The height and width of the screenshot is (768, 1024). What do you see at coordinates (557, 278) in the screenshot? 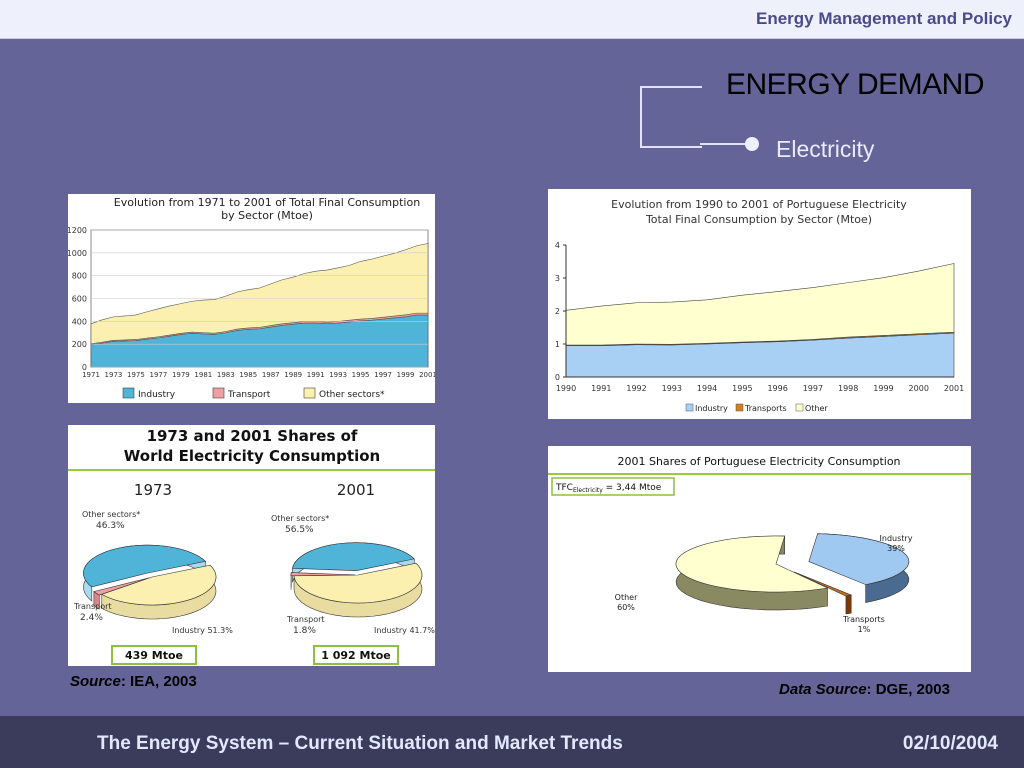
I see `y-tick-label: 3` at bounding box center [557, 278].